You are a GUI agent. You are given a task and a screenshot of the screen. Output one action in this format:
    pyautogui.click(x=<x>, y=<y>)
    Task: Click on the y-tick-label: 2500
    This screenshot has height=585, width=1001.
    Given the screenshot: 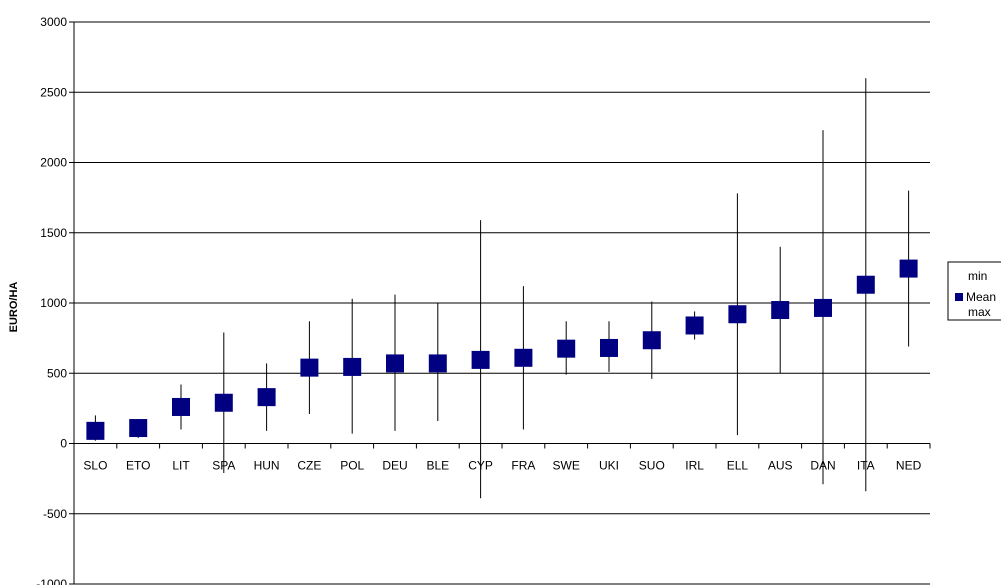 What is the action you would take?
    pyautogui.click(x=53, y=92)
    